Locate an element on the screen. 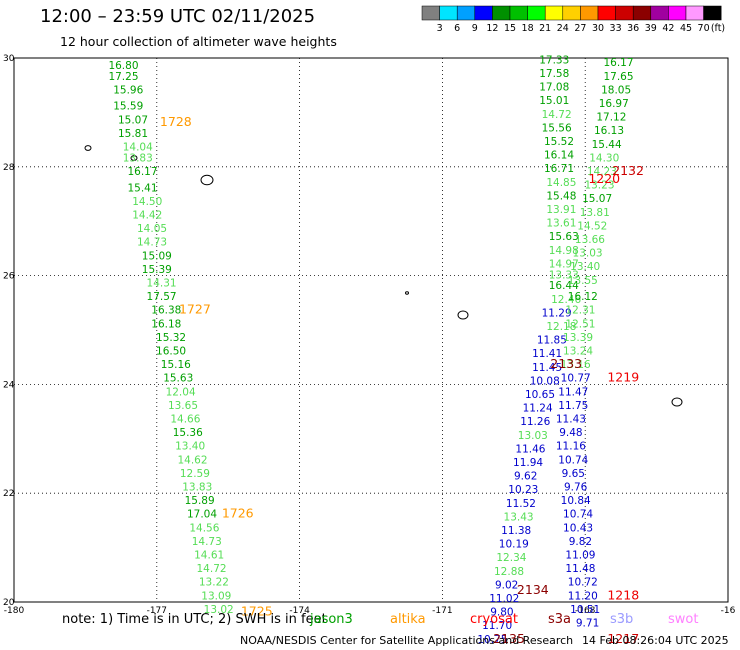 The width and height of the screenshot is (740, 650). wave-height-value: 12.18 is located at coordinates (561, 327).